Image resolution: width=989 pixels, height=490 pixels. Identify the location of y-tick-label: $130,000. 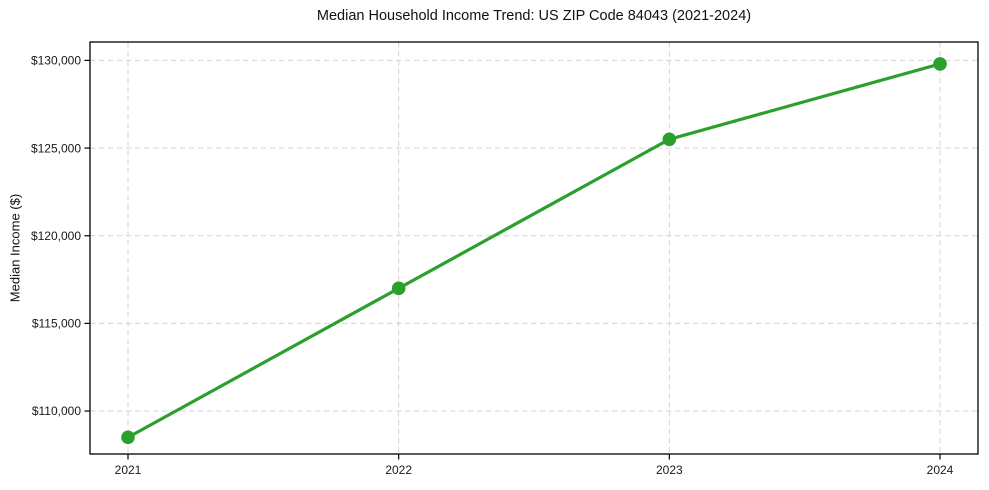
(56, 61).